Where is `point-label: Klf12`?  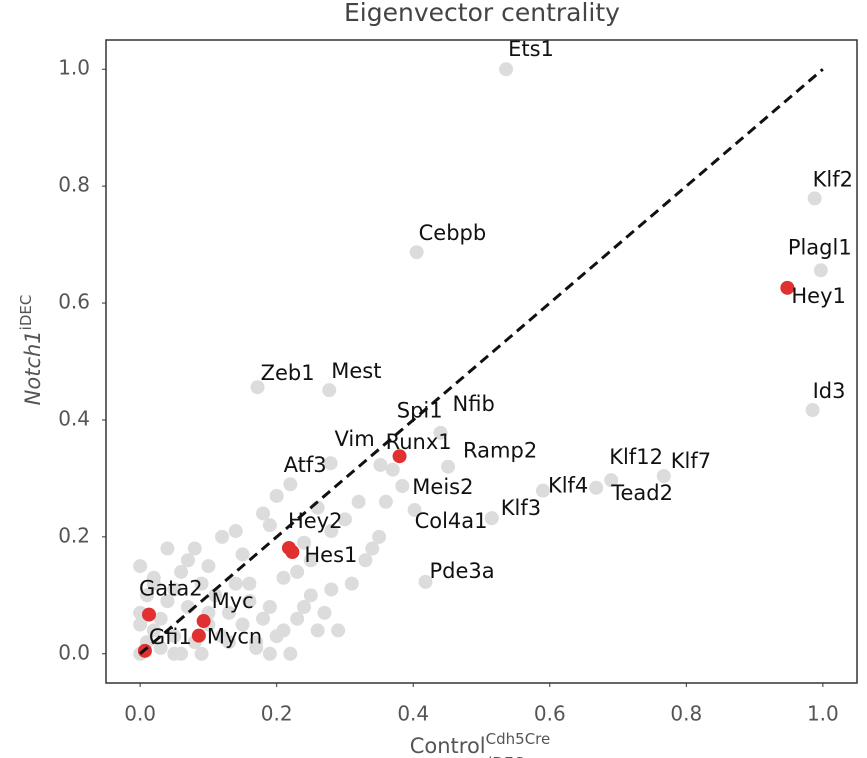 point-label: Klf12 is located at coordinates (636, 457).